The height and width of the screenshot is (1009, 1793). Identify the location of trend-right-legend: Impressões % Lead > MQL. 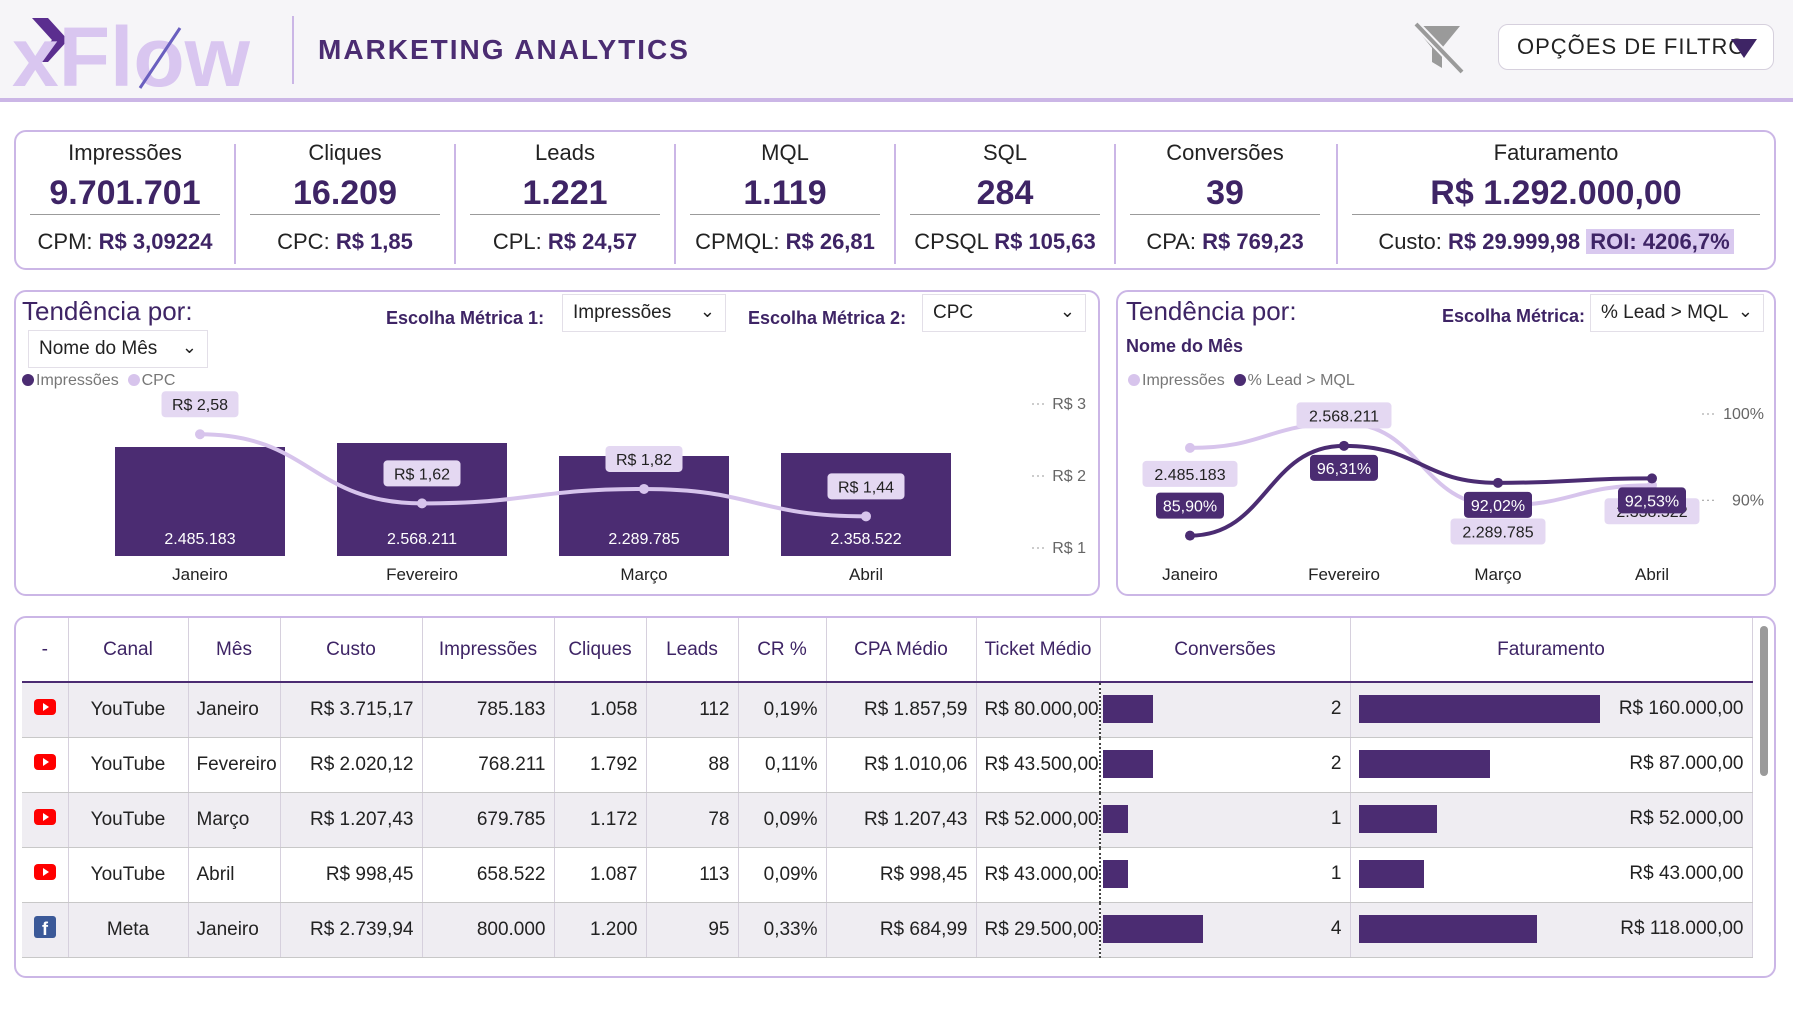
(1241, 381).